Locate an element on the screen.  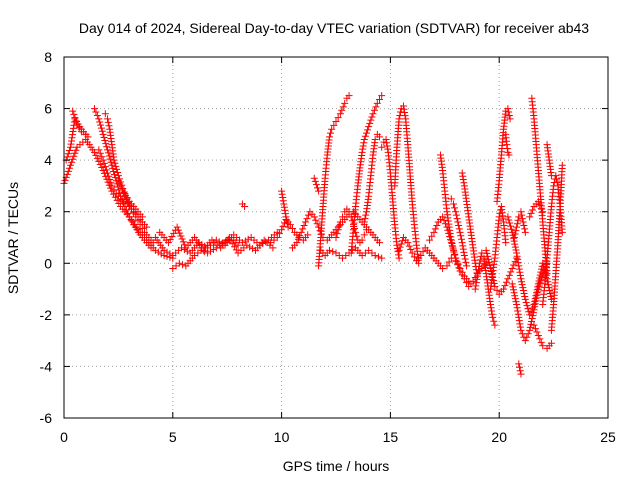
series-t34 is located at coordinates (507, 144).